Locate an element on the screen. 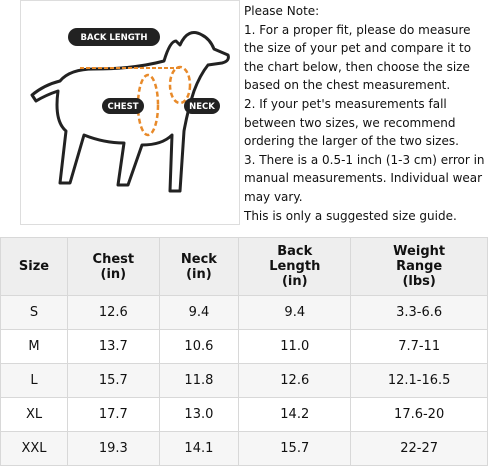 This screenshot has width=488, height=469. back-label: BACK LENGTH is located at coordinates (114, 38).